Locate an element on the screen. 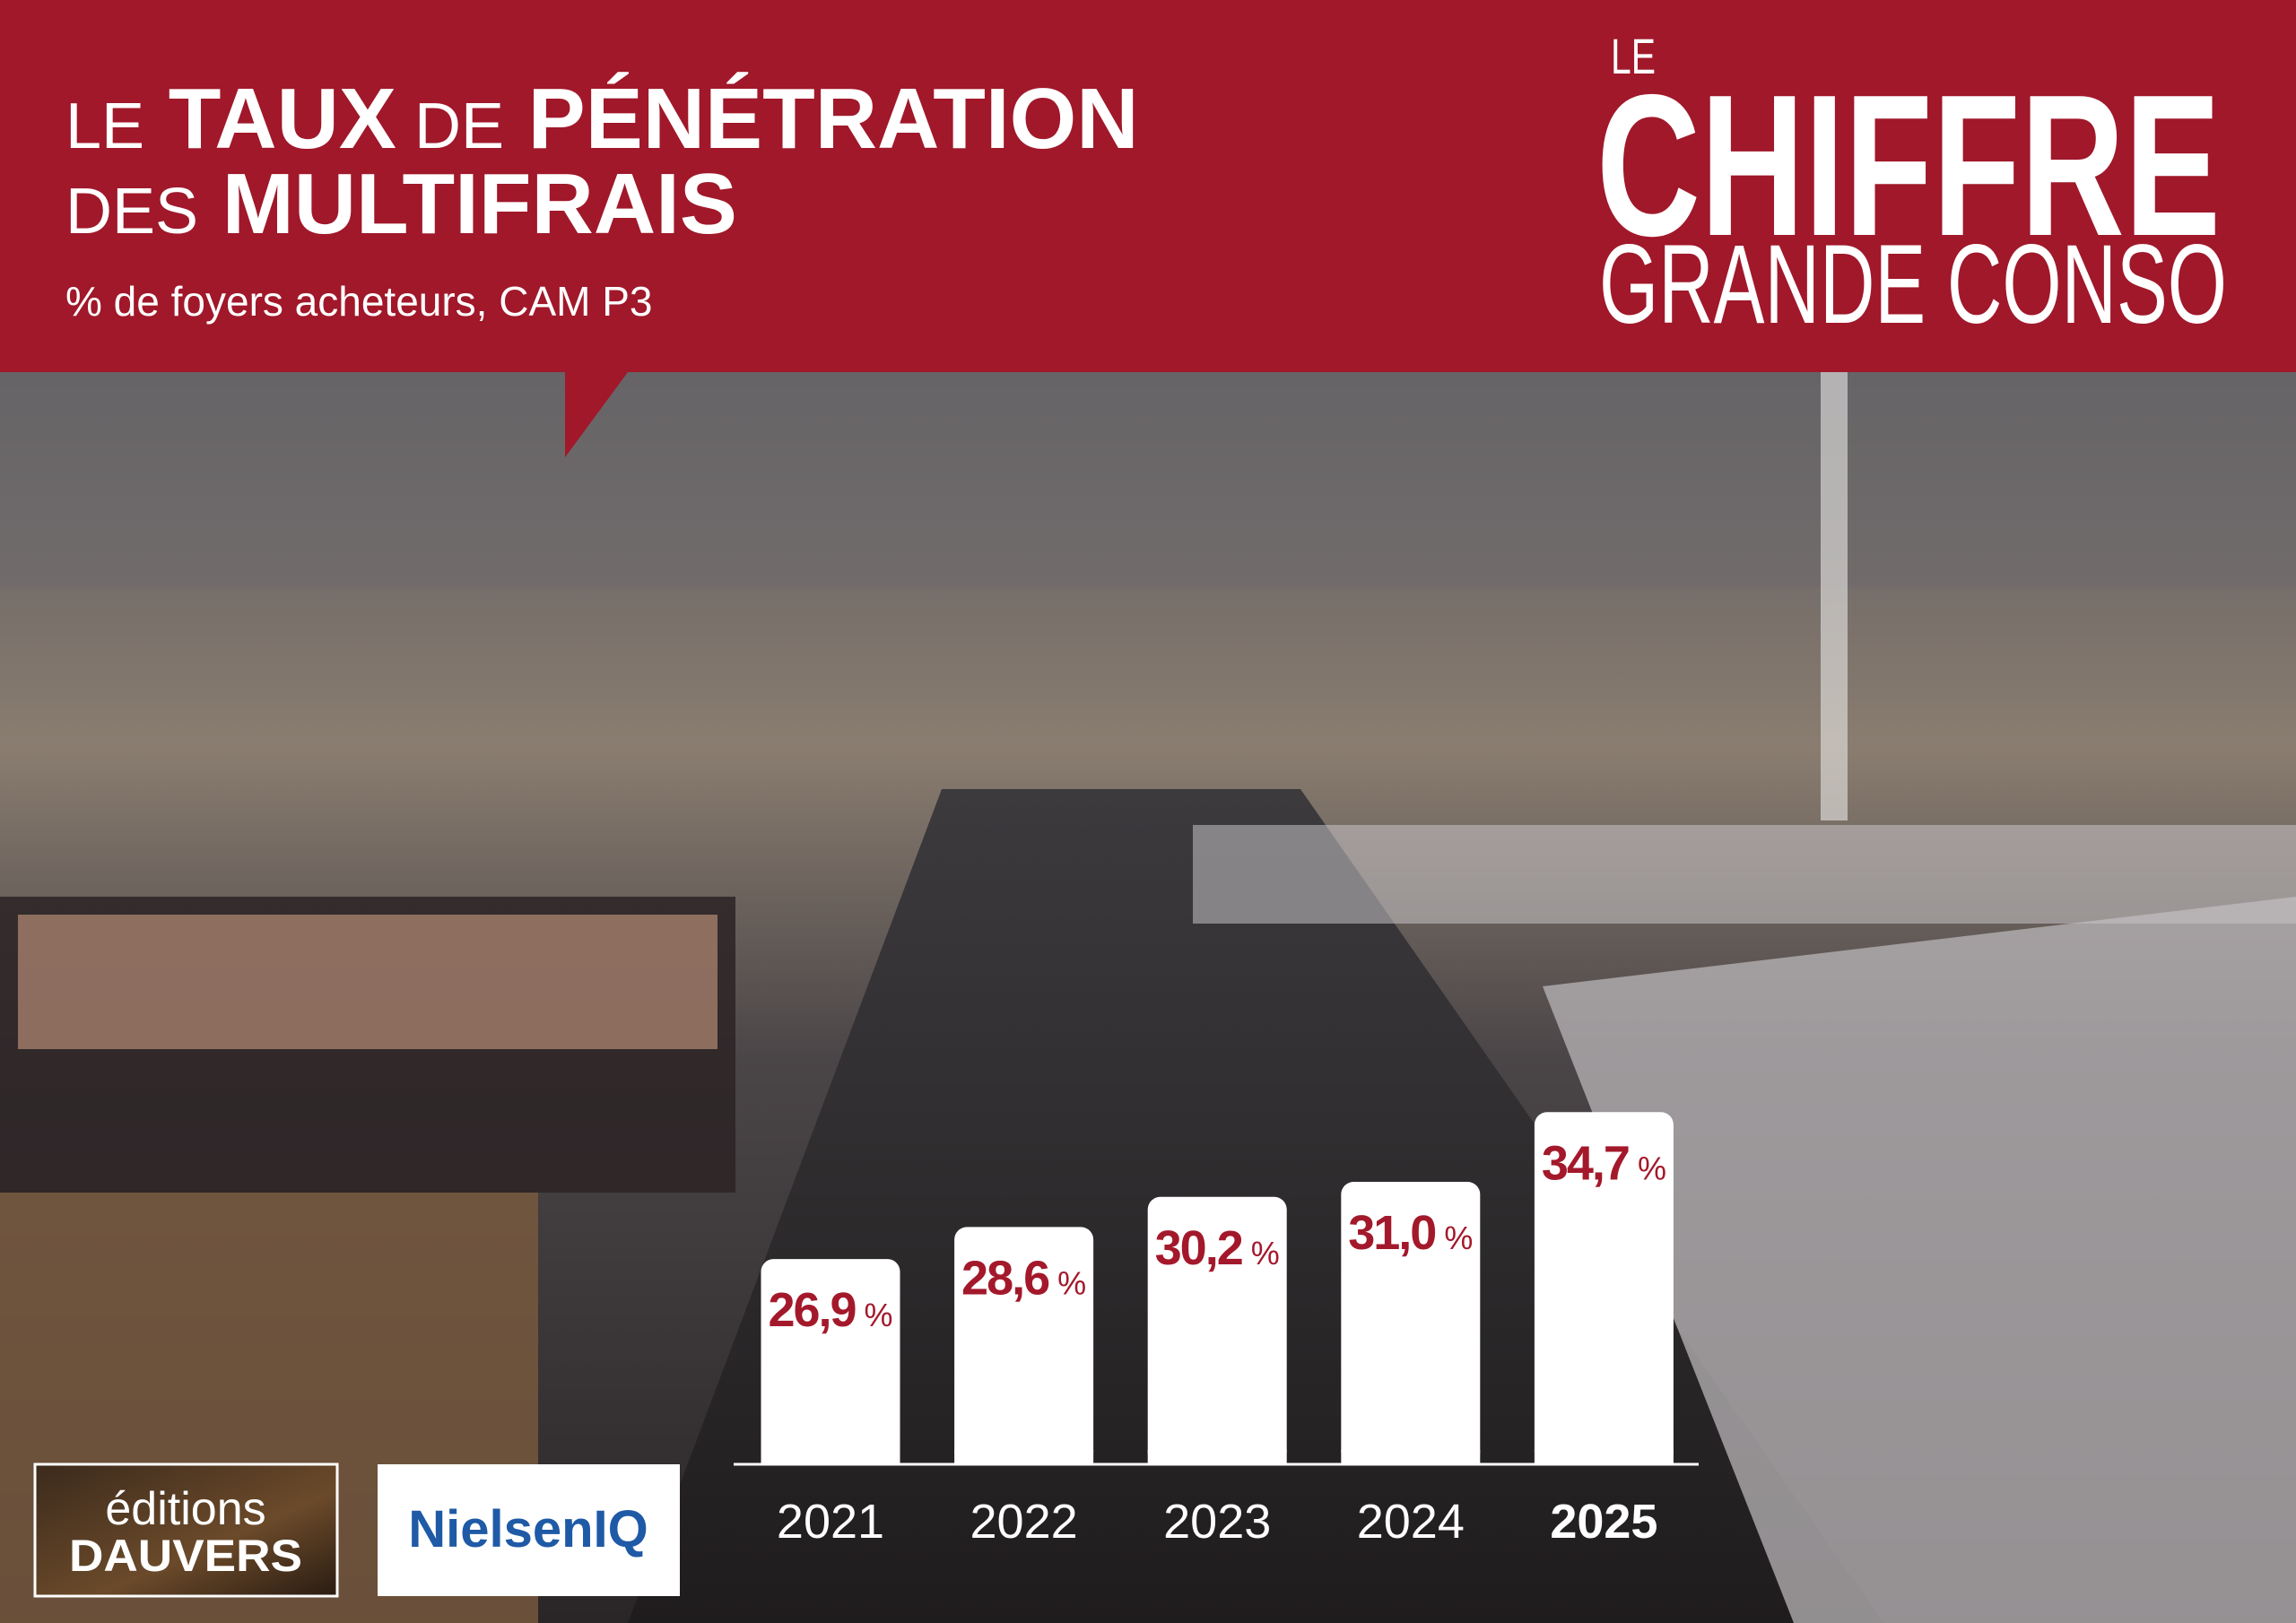 The width and height of the screenshot is (2296, 1623). source-logo is located at coordinates (529, 1530).